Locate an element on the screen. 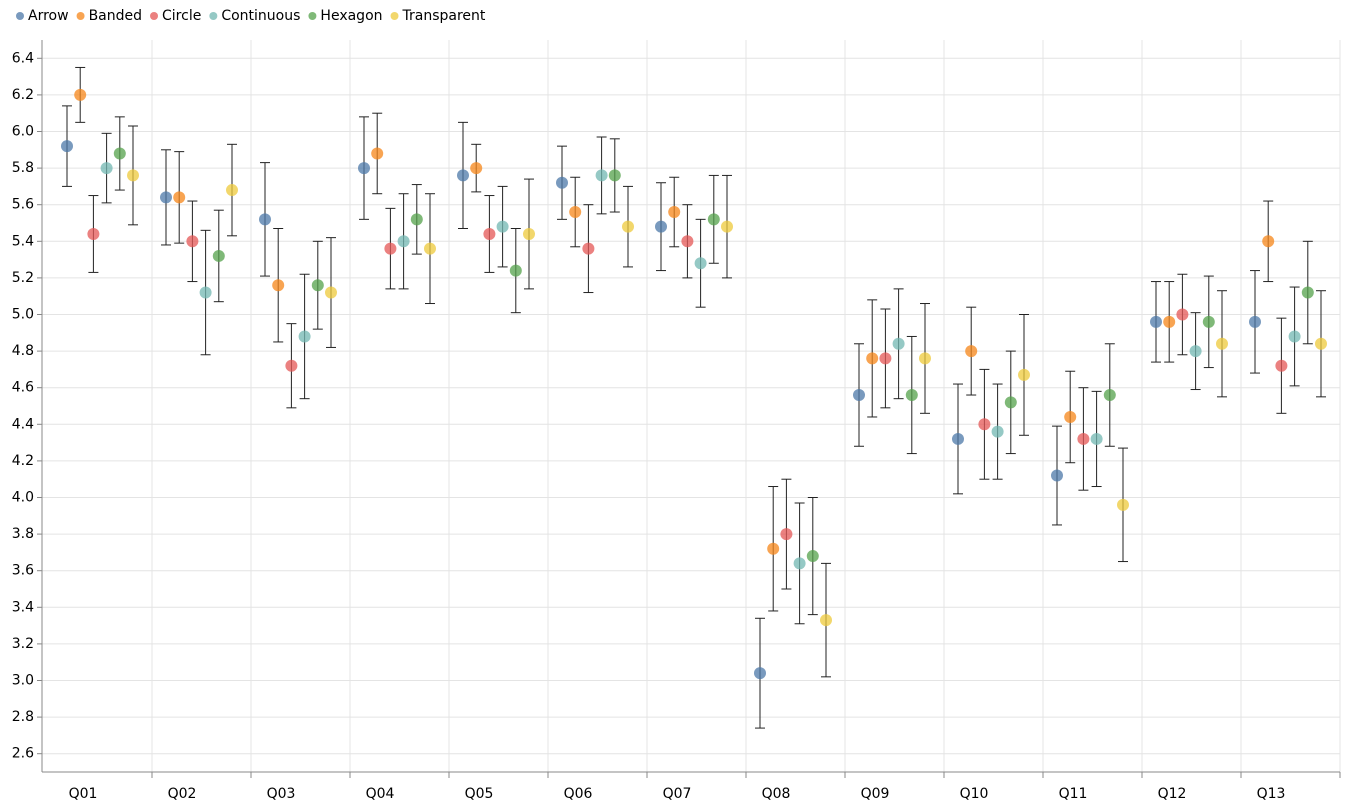 Image resolution: width=1351 pixels, height=807 pixels. x-tick-label: Q04 is located at coordinates (380, 794).